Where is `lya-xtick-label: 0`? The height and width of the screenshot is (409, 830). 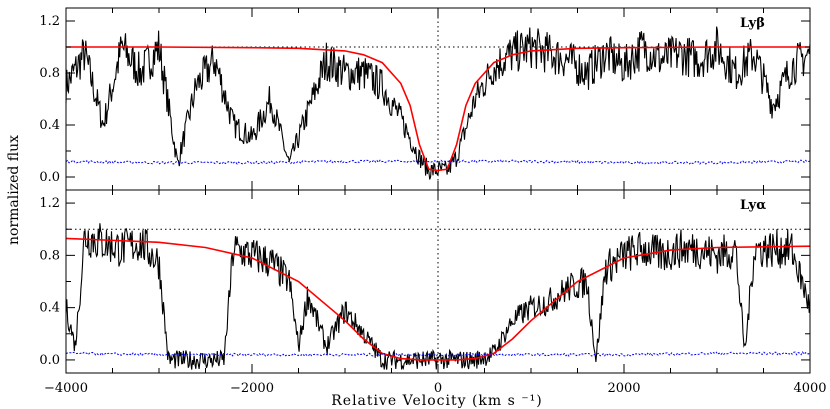
lya-xtick-label: 0 is located at coordinates (438, 388).